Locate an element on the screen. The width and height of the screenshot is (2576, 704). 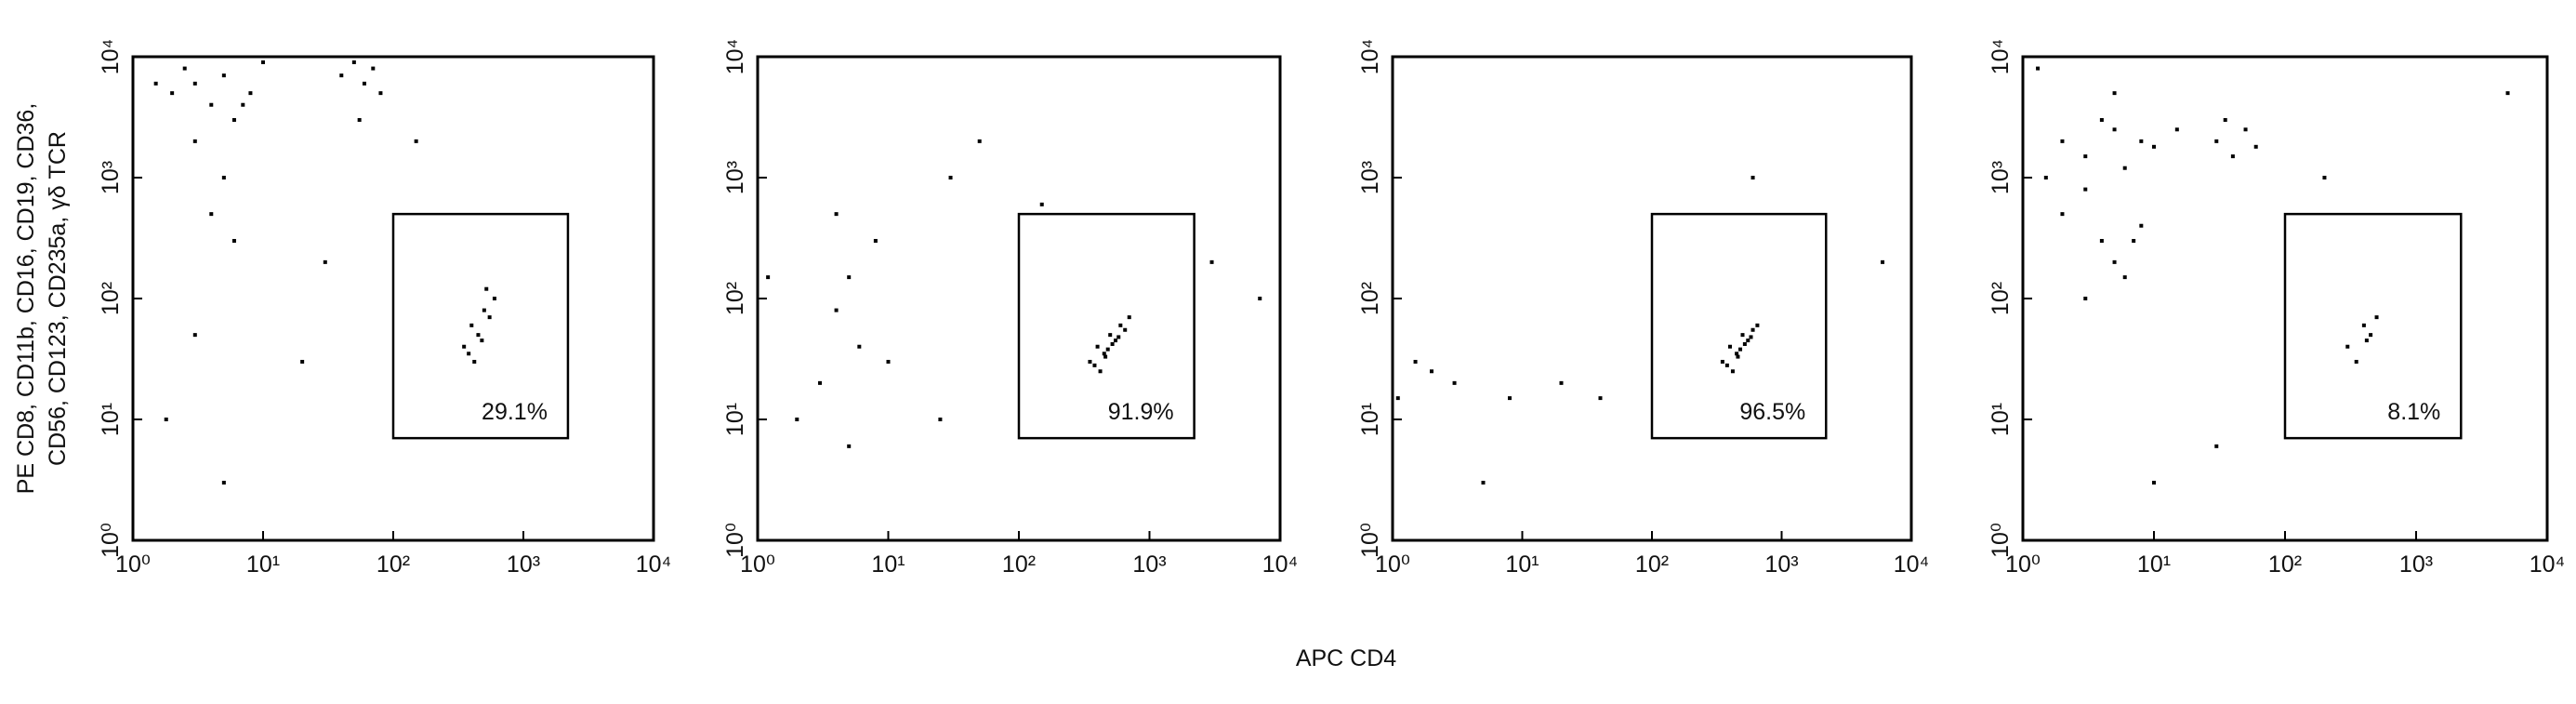
x-axis-label: APC CD4 is located at coordinates (1346, 658).